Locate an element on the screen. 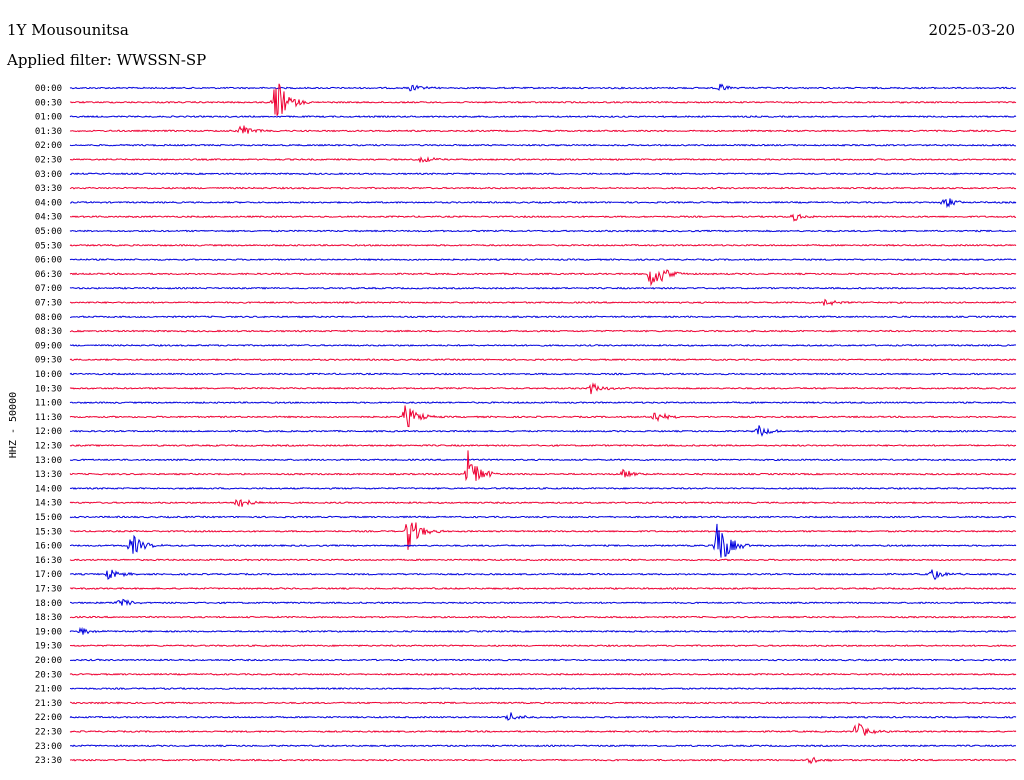 The height and width of the screenshot is (780, 1024). row-label: 10:30 is located at coordinates (48, 389).